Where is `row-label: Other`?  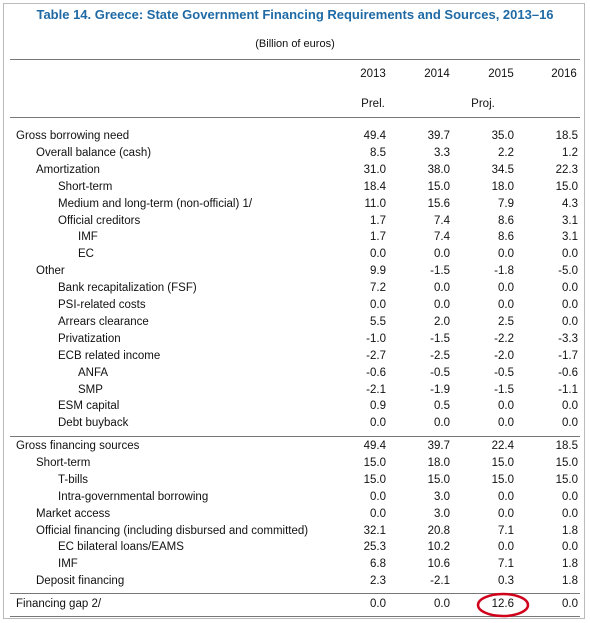
row-label: Other is located at coordinates (50, 271).